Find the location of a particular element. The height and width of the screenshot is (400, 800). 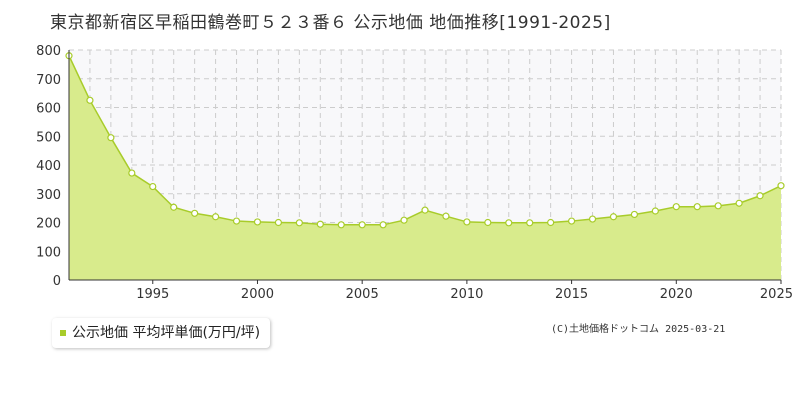

y-tick-label: 400 is located at coordinates (48, 166).